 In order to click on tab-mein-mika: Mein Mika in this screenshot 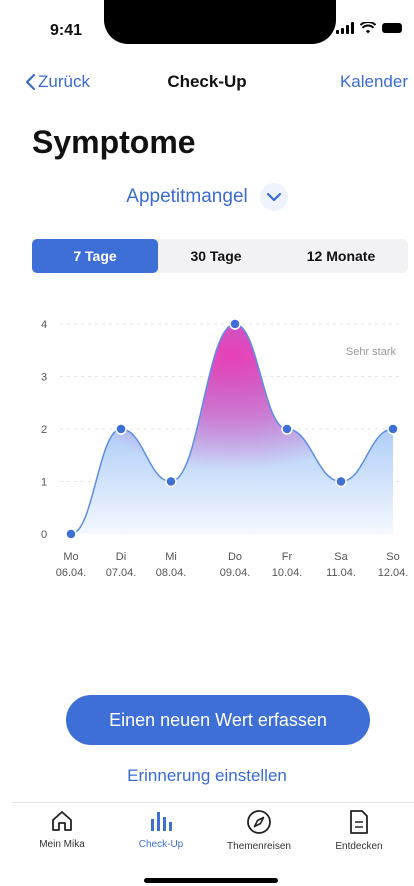, I will do `click(62, 829)`.